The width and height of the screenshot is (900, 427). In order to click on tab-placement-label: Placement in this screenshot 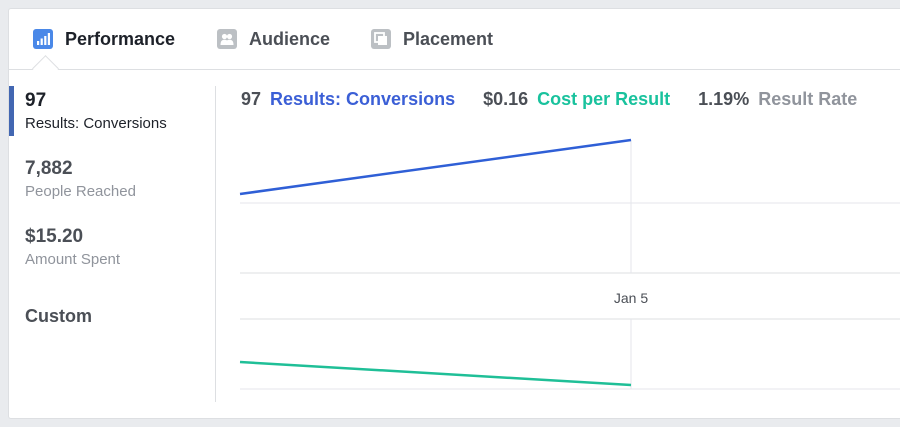, I will do `click(448, 38)`.